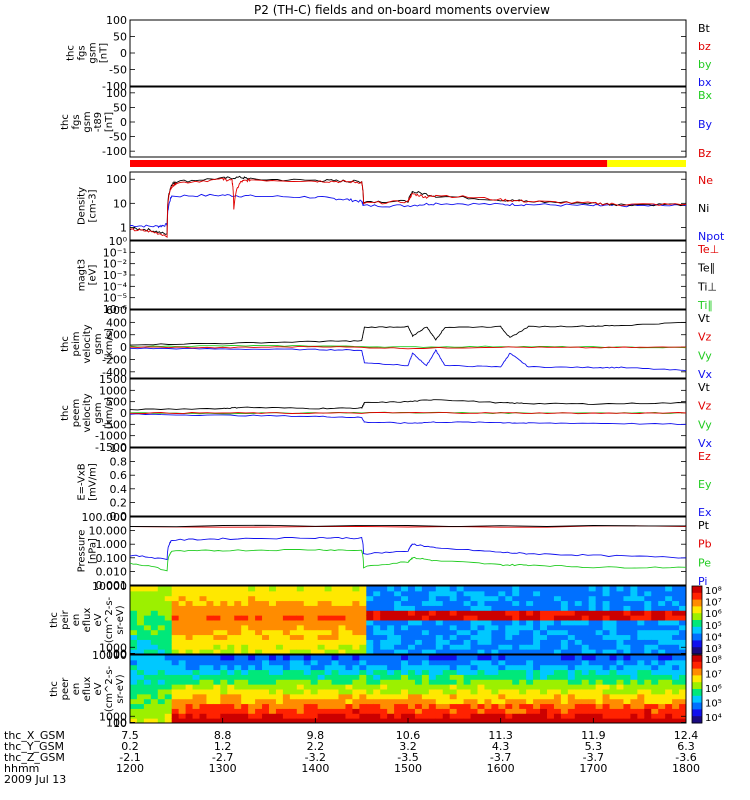 Image resolution: width=750 pixels, height=800 pixels. Describe the element at coordinates (98, 122) in the screenshot. I see `y-axis-label: -t89` at that location.